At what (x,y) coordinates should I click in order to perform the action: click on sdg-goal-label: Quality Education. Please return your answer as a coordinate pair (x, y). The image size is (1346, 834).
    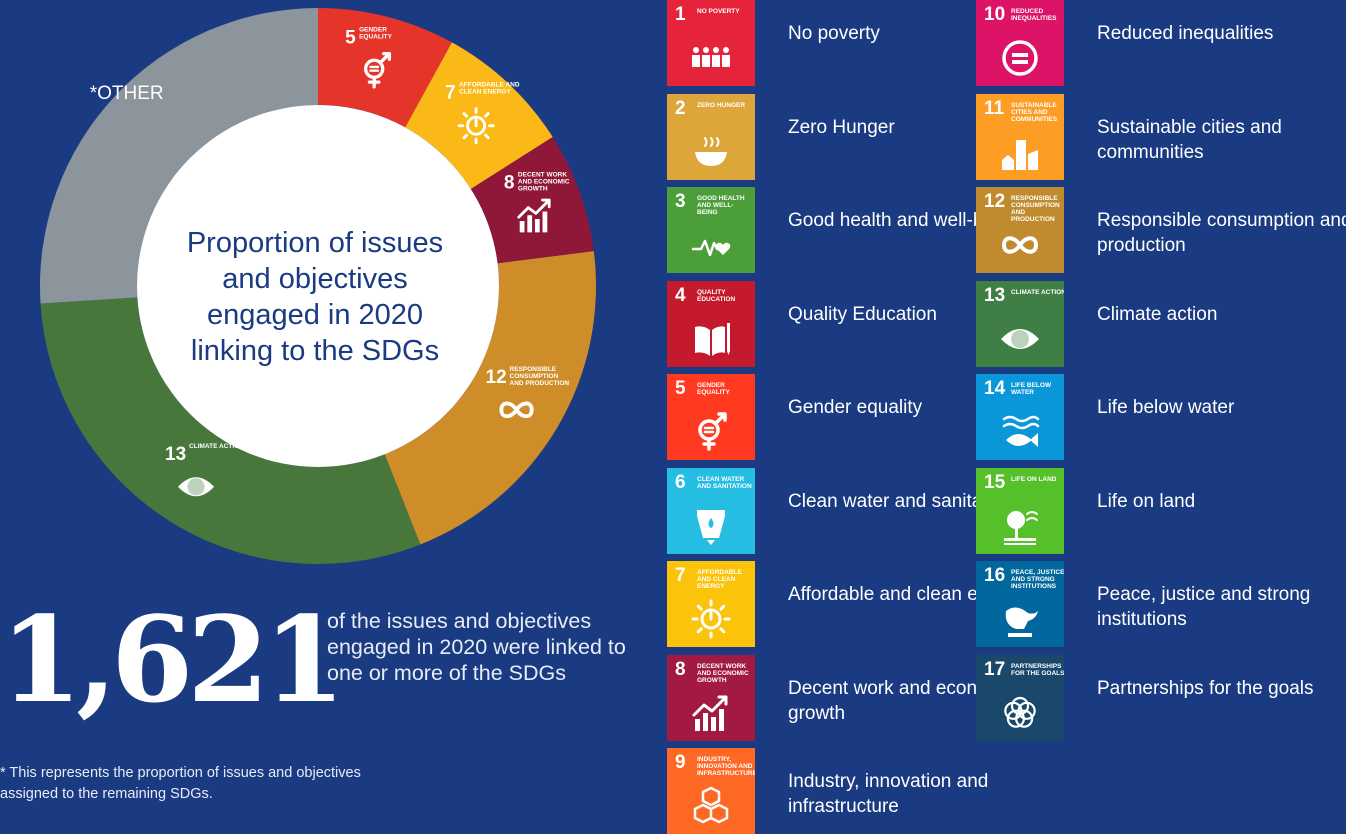
    Looking at the image, I should click on (862, 314).